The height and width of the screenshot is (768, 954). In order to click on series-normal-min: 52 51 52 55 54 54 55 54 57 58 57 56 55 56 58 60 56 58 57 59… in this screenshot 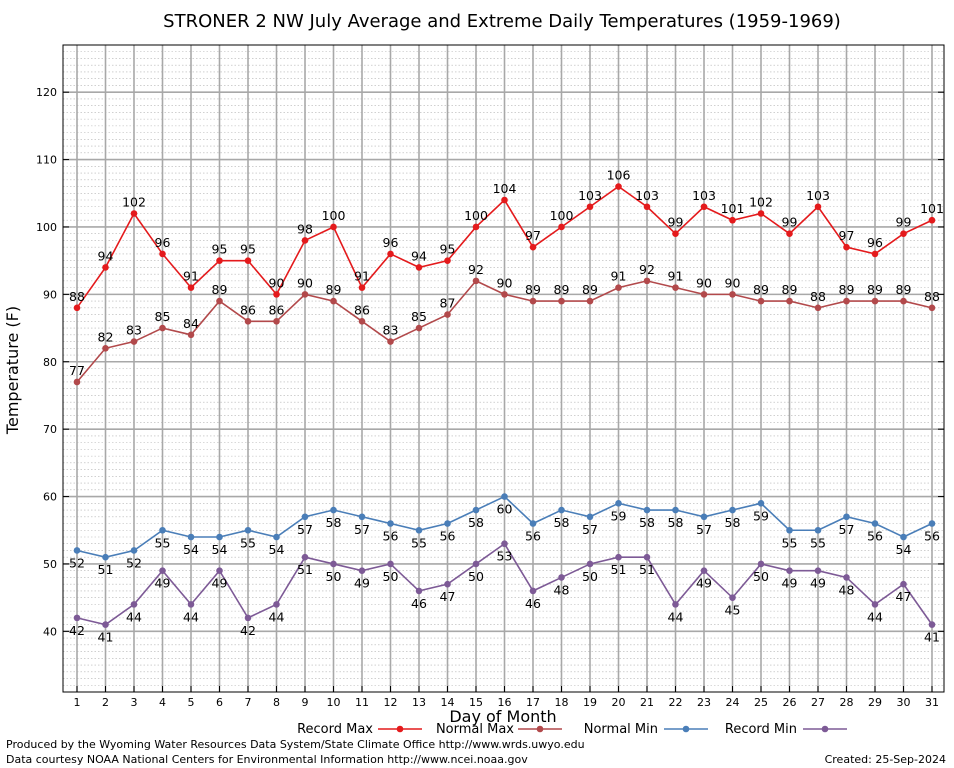, I will do `click(504, 535)`.